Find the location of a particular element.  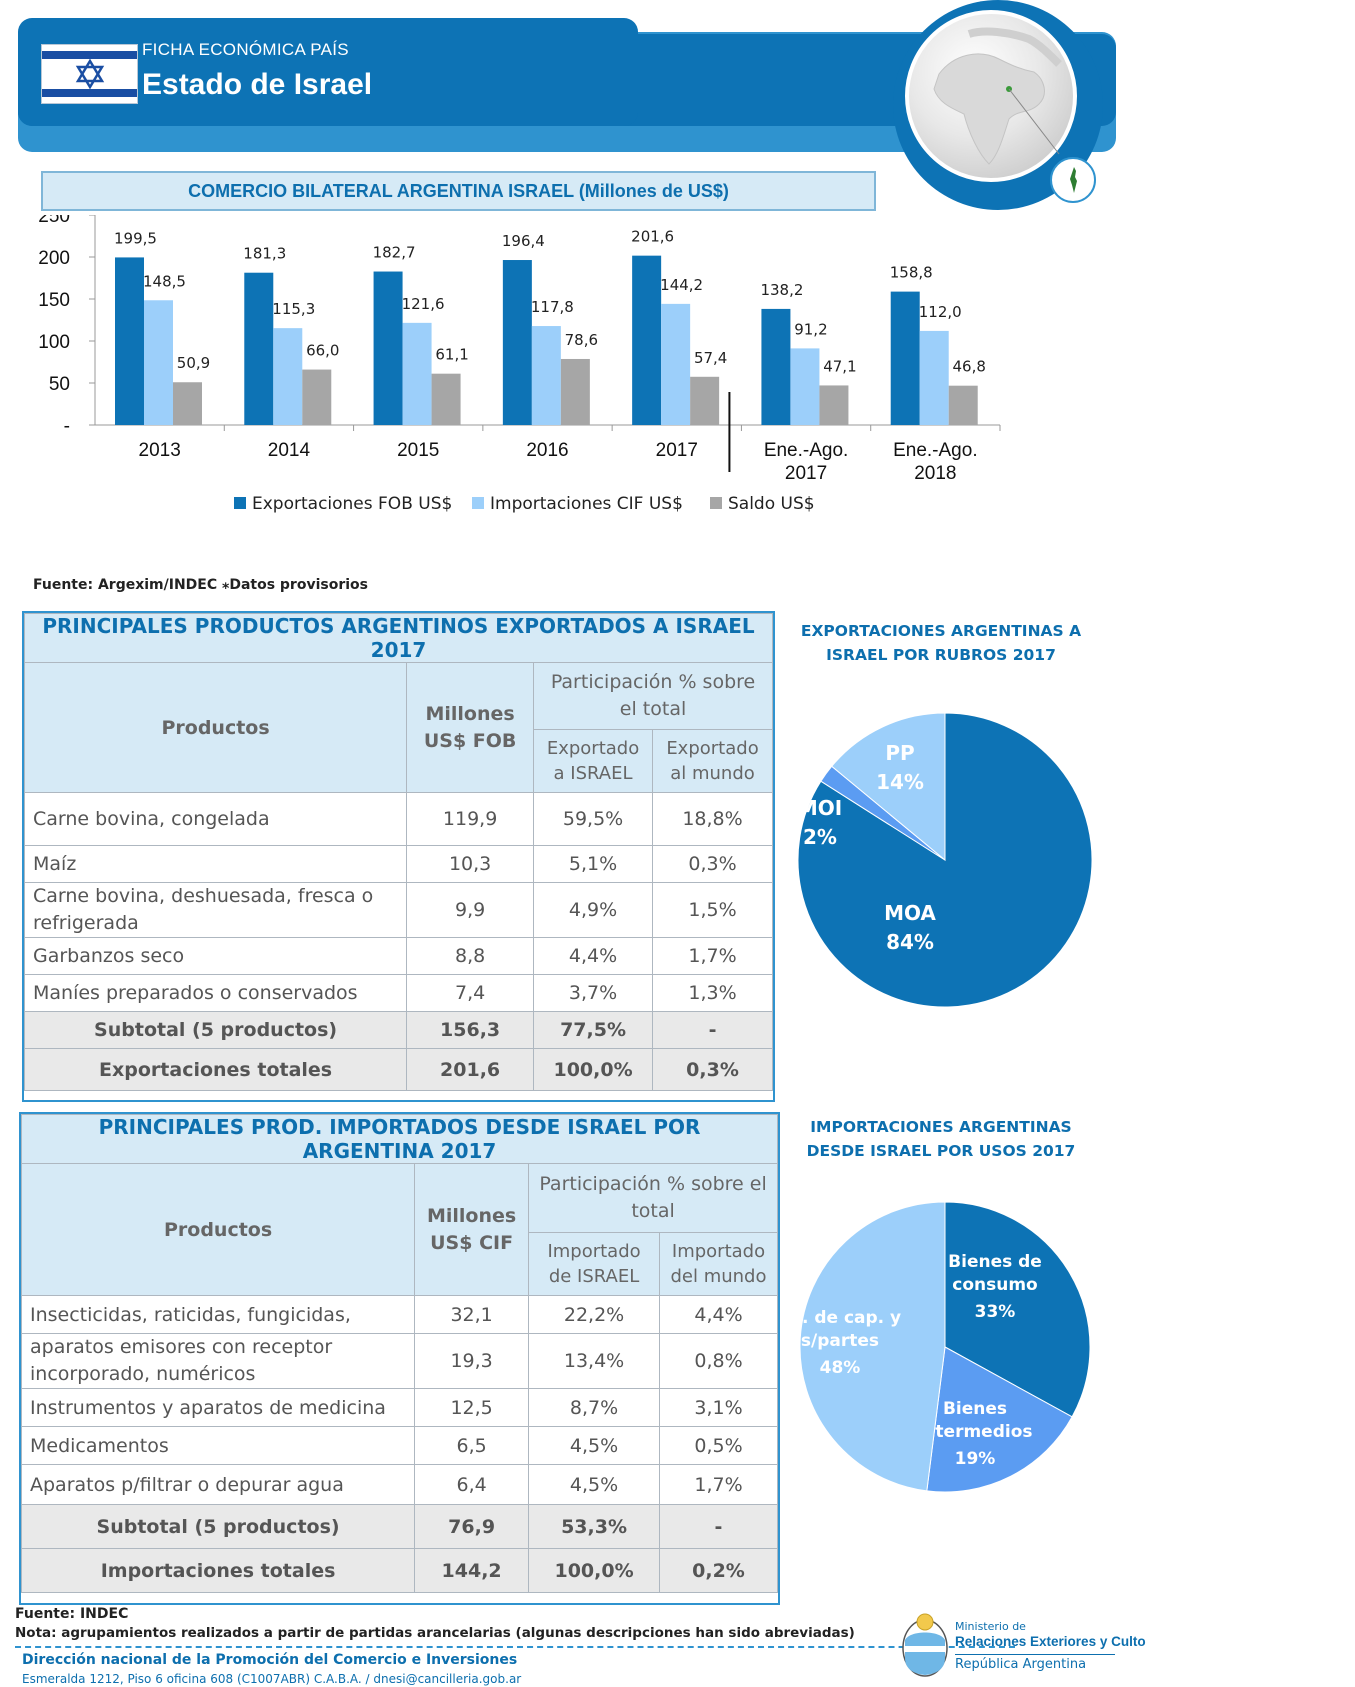

product-value: 32,1 is located at coordinates (472, 1314).